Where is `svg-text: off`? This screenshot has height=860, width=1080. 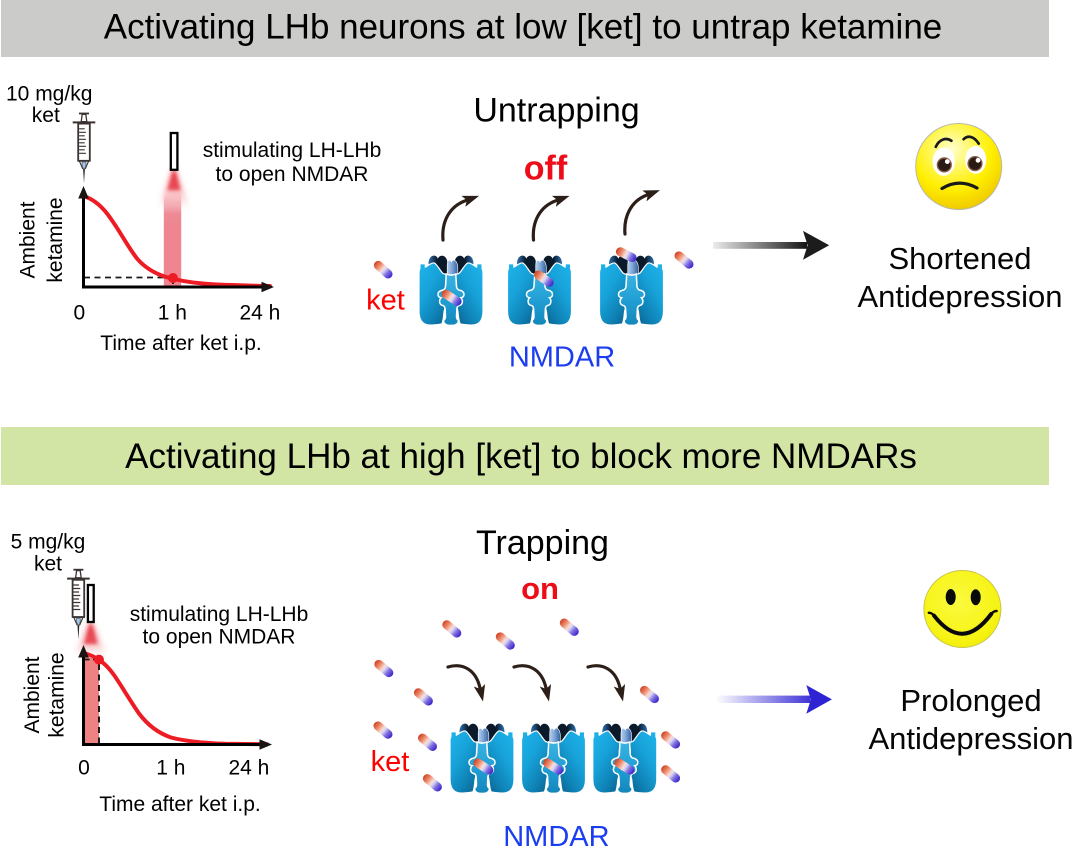
svg-text: off is located at coordinates (546, 169).